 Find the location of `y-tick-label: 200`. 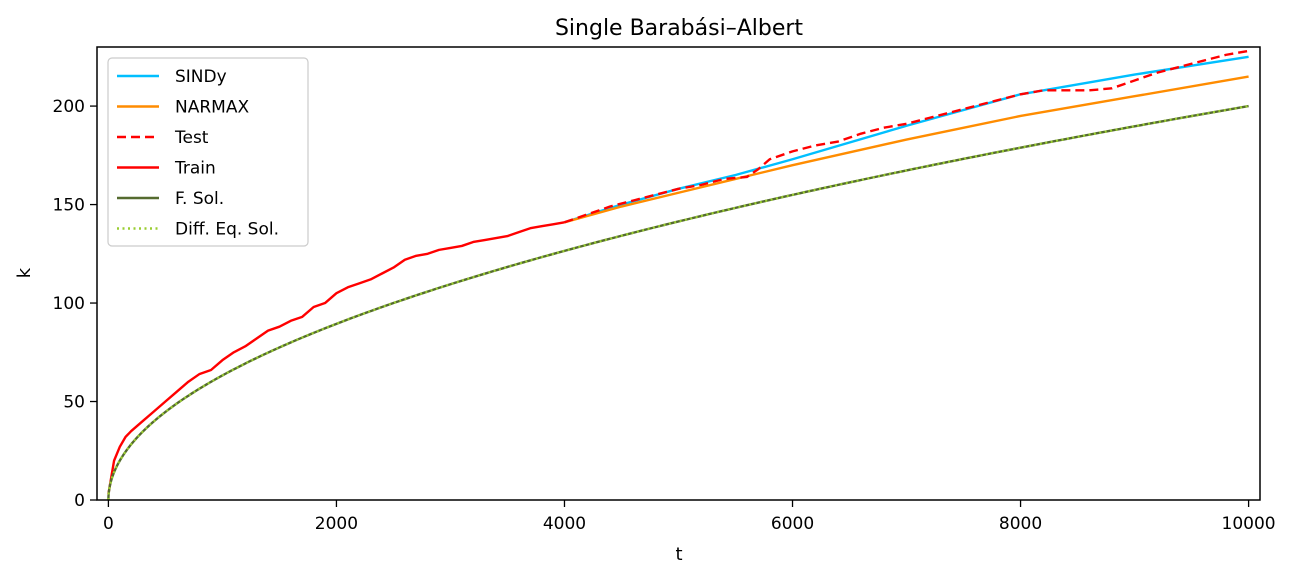

y-tick-label: 200 is located at coordinates (69, 107).